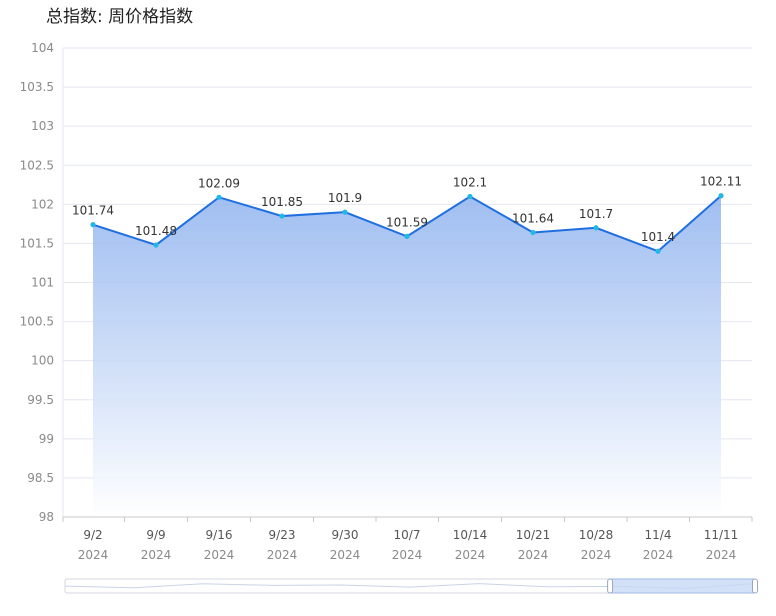 This screenshot has height=616, width=776. Describe the element at coordinates (282, 535) in the screenshot. I see `x-tick-label: 9/23` at that location.